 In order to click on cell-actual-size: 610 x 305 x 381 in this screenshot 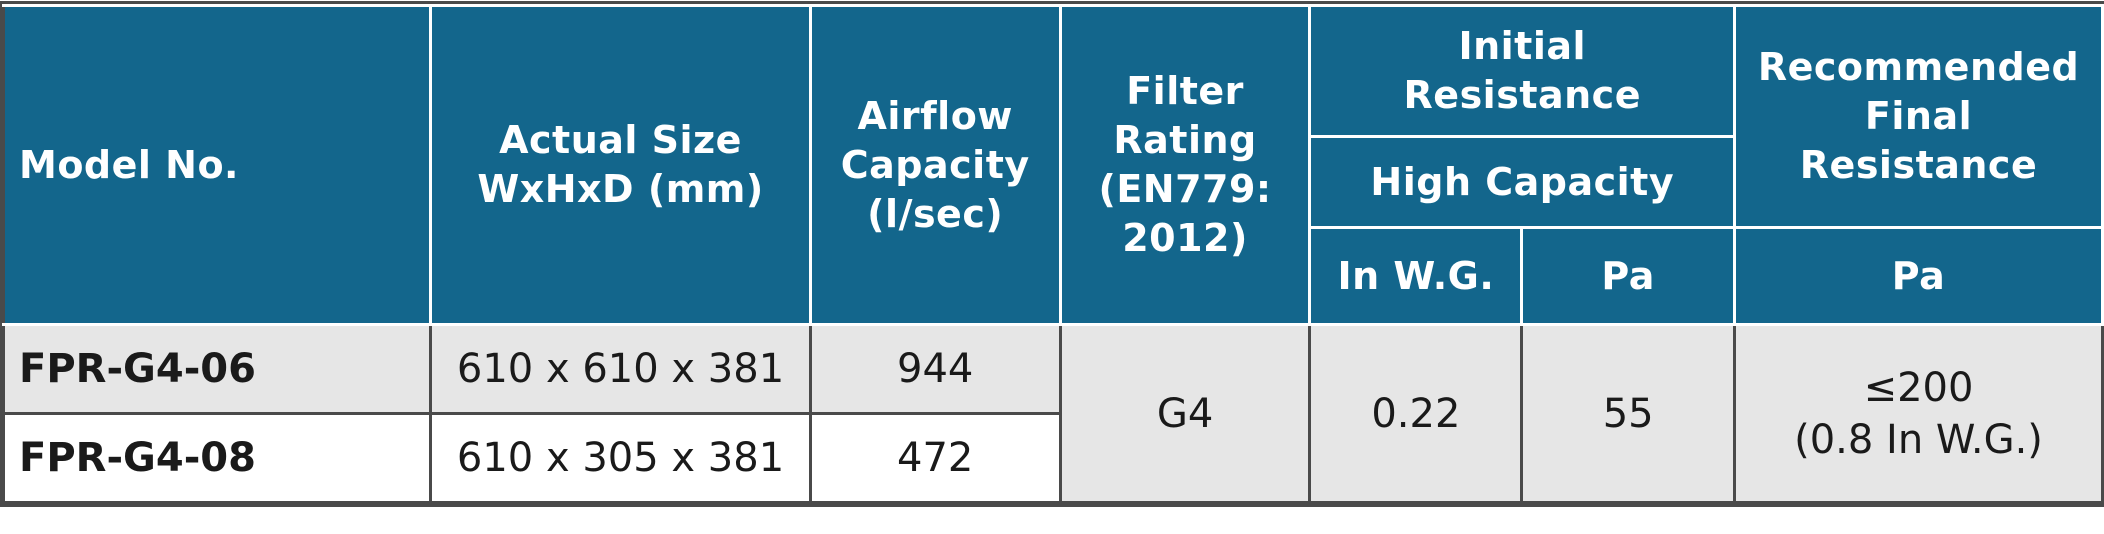, I will do `click(620, 458)`.